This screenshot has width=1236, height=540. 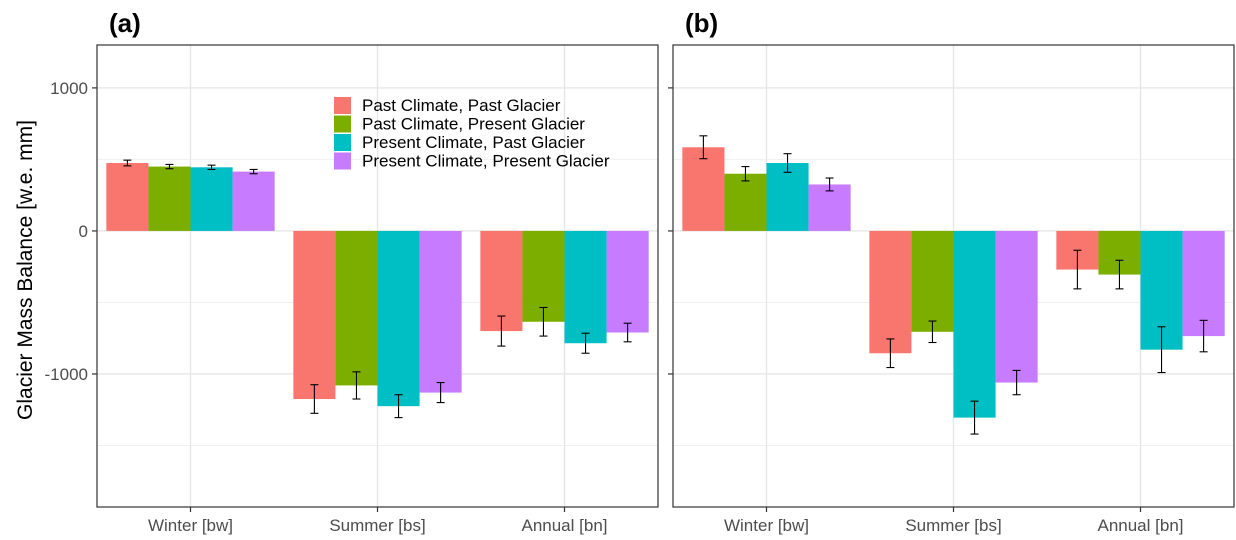 I want to click on panel-b-label: (b), so click(x=701, y=23).